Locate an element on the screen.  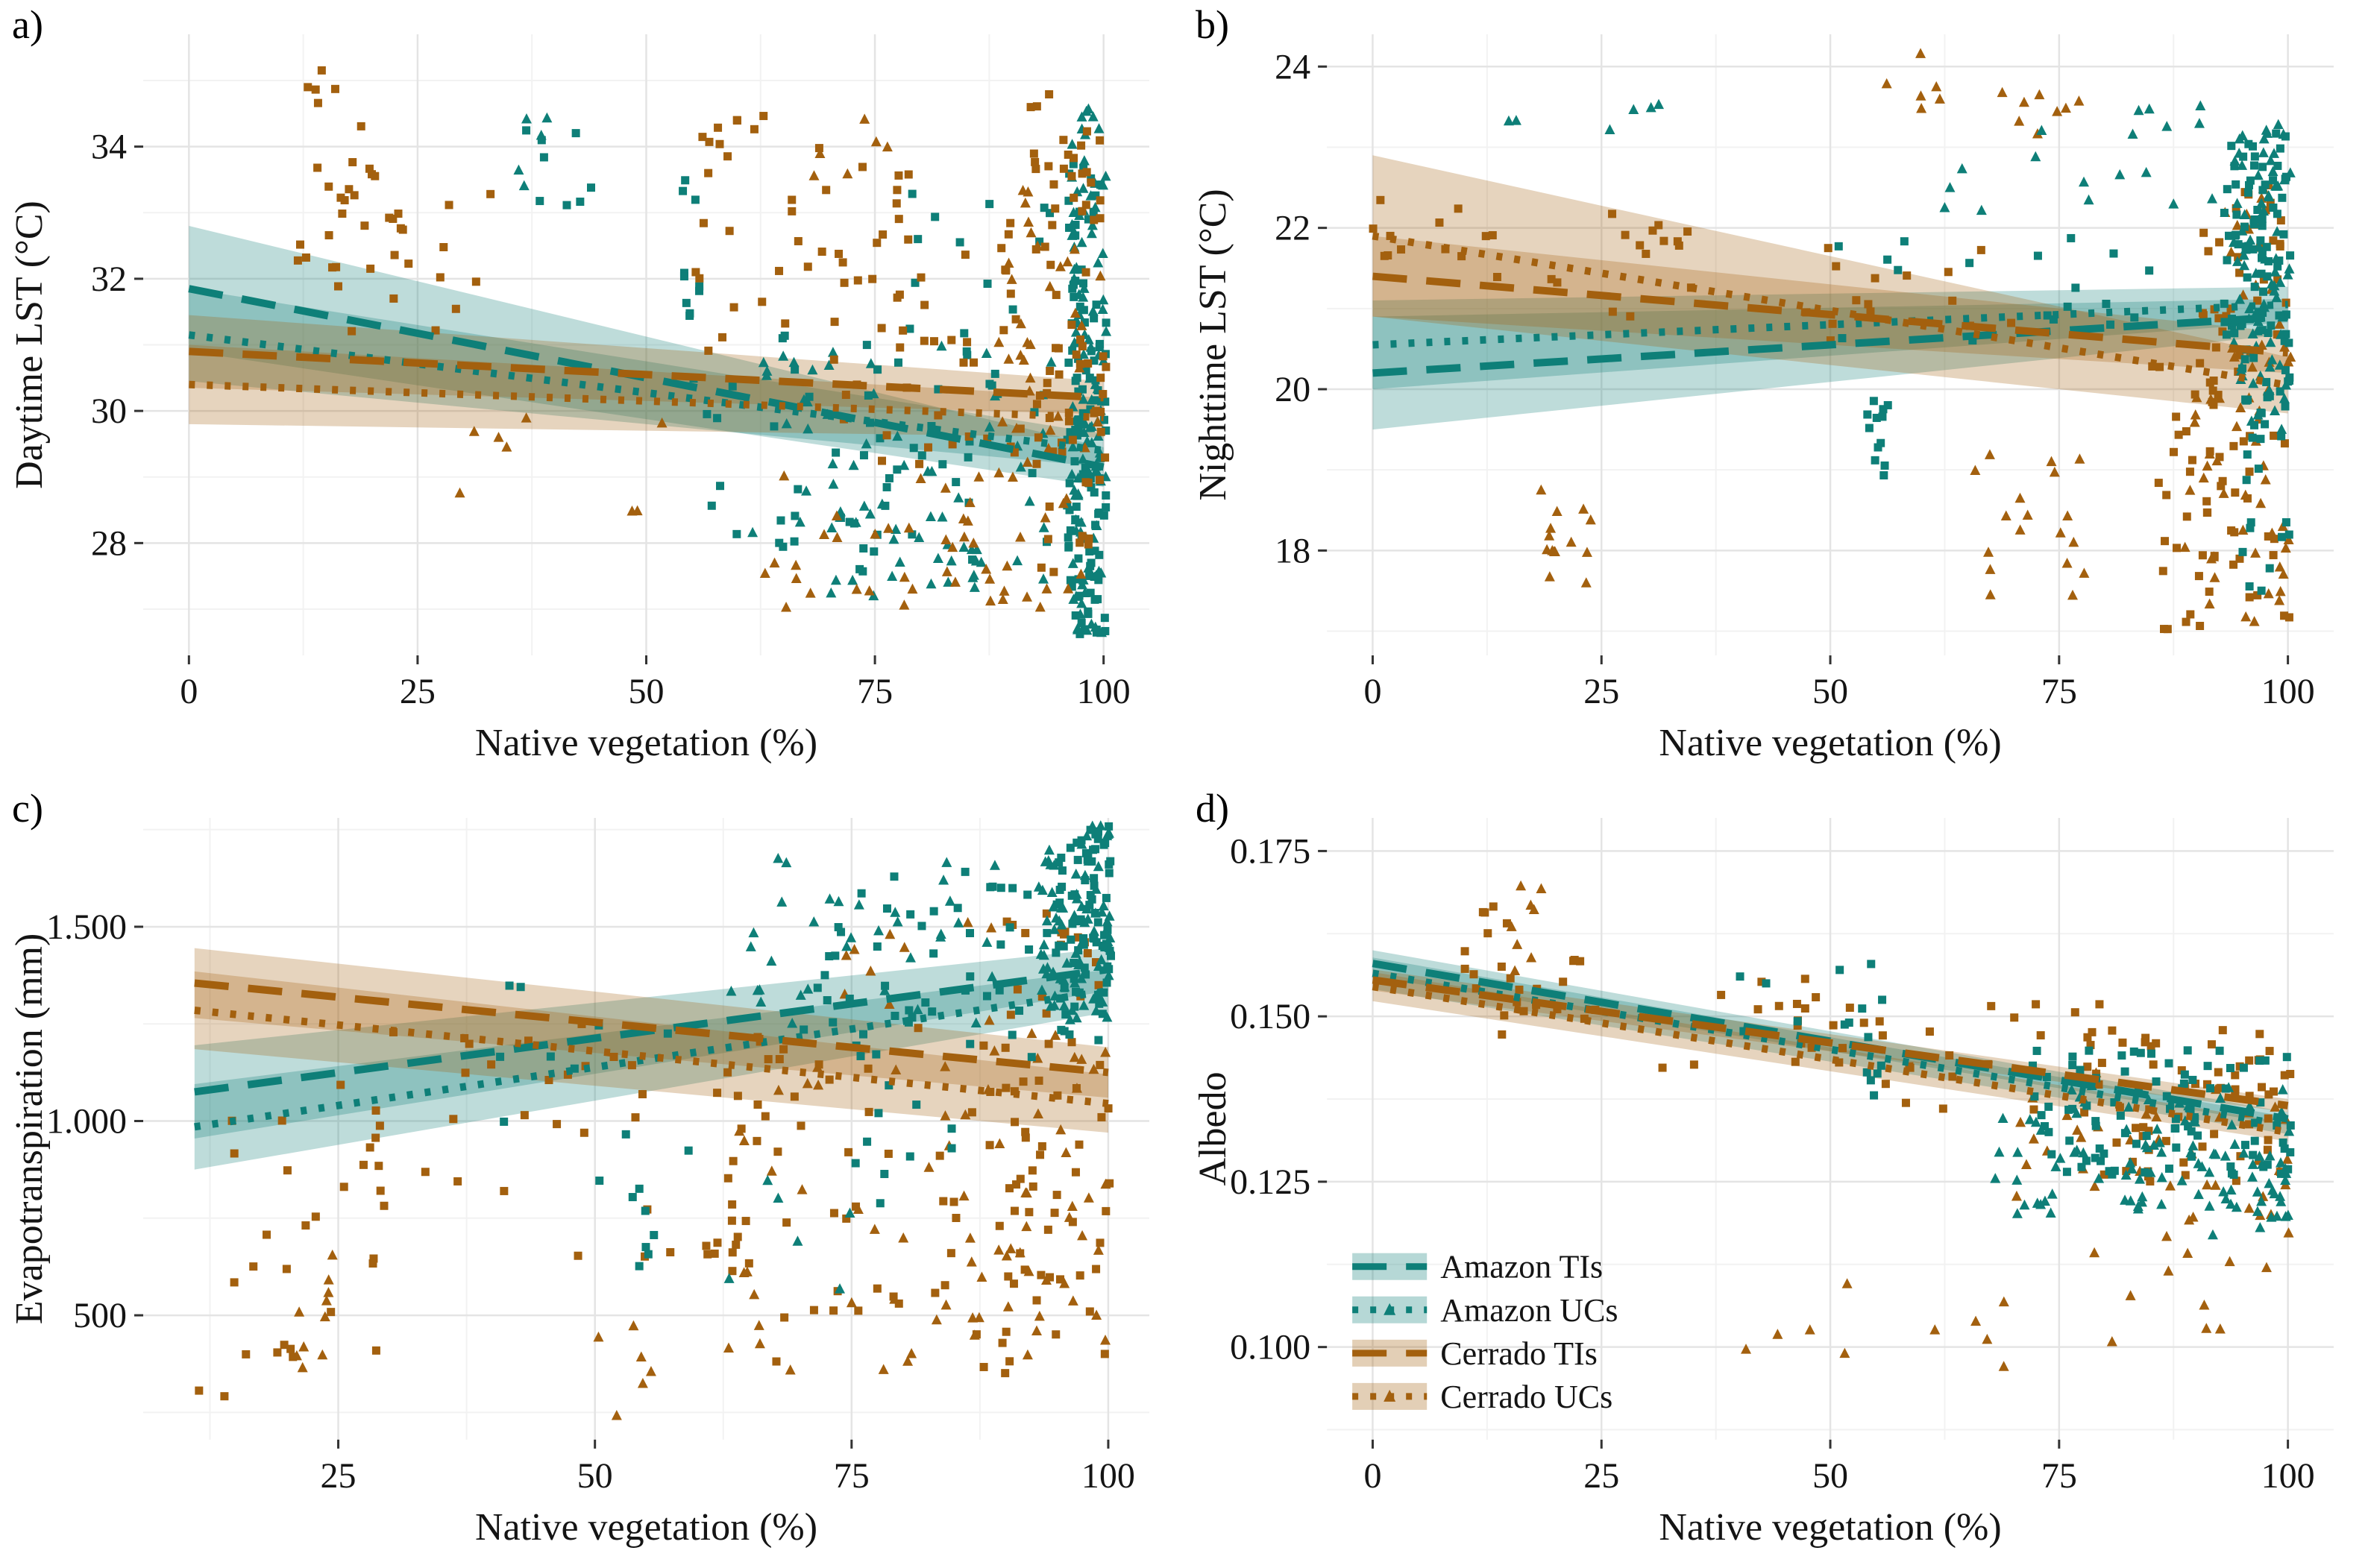
y-tick-label: 32 is located at coordinates (109, 279).